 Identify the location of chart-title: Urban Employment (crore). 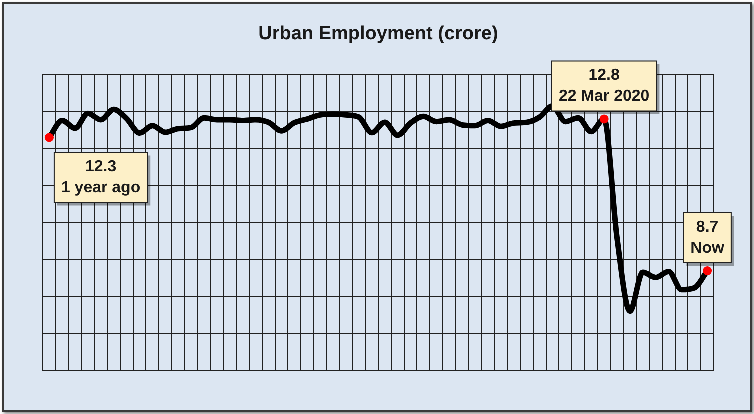
(378, 34).